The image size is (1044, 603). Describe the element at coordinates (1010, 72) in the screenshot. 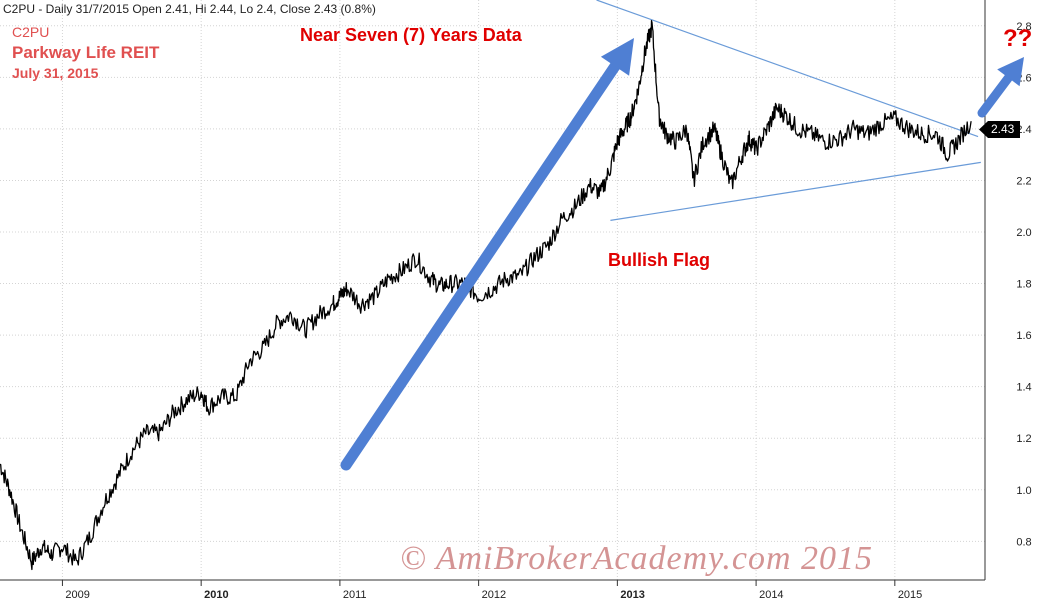

I see `breakout-arrow-head` at that location.